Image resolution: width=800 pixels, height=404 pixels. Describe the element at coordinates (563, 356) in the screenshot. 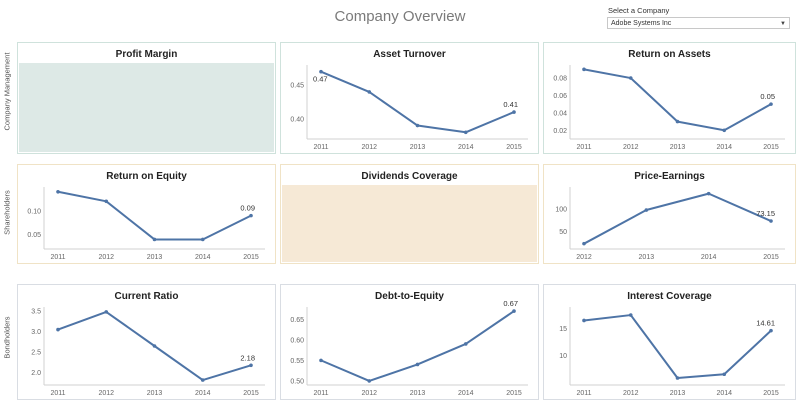

I see `y-tick-label: 10` at that location.